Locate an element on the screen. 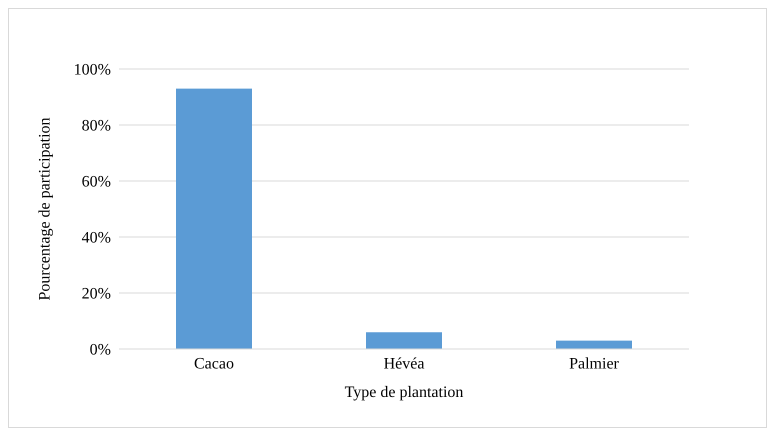 This screenshot has height=436, width=775. y-tick-label: 0% is located at coordinates (100, 350).